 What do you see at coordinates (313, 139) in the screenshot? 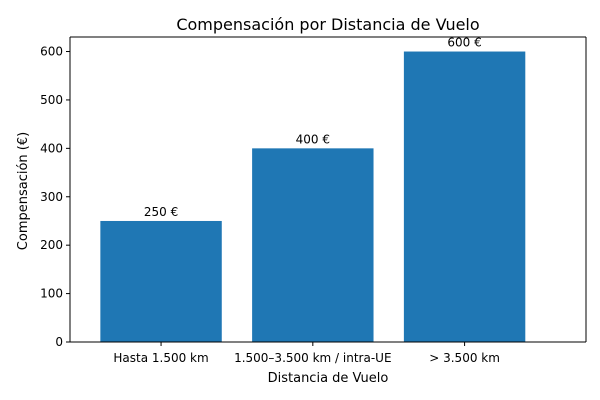
I see `data-label-2: 400 €` at bounding box center [313, 139].